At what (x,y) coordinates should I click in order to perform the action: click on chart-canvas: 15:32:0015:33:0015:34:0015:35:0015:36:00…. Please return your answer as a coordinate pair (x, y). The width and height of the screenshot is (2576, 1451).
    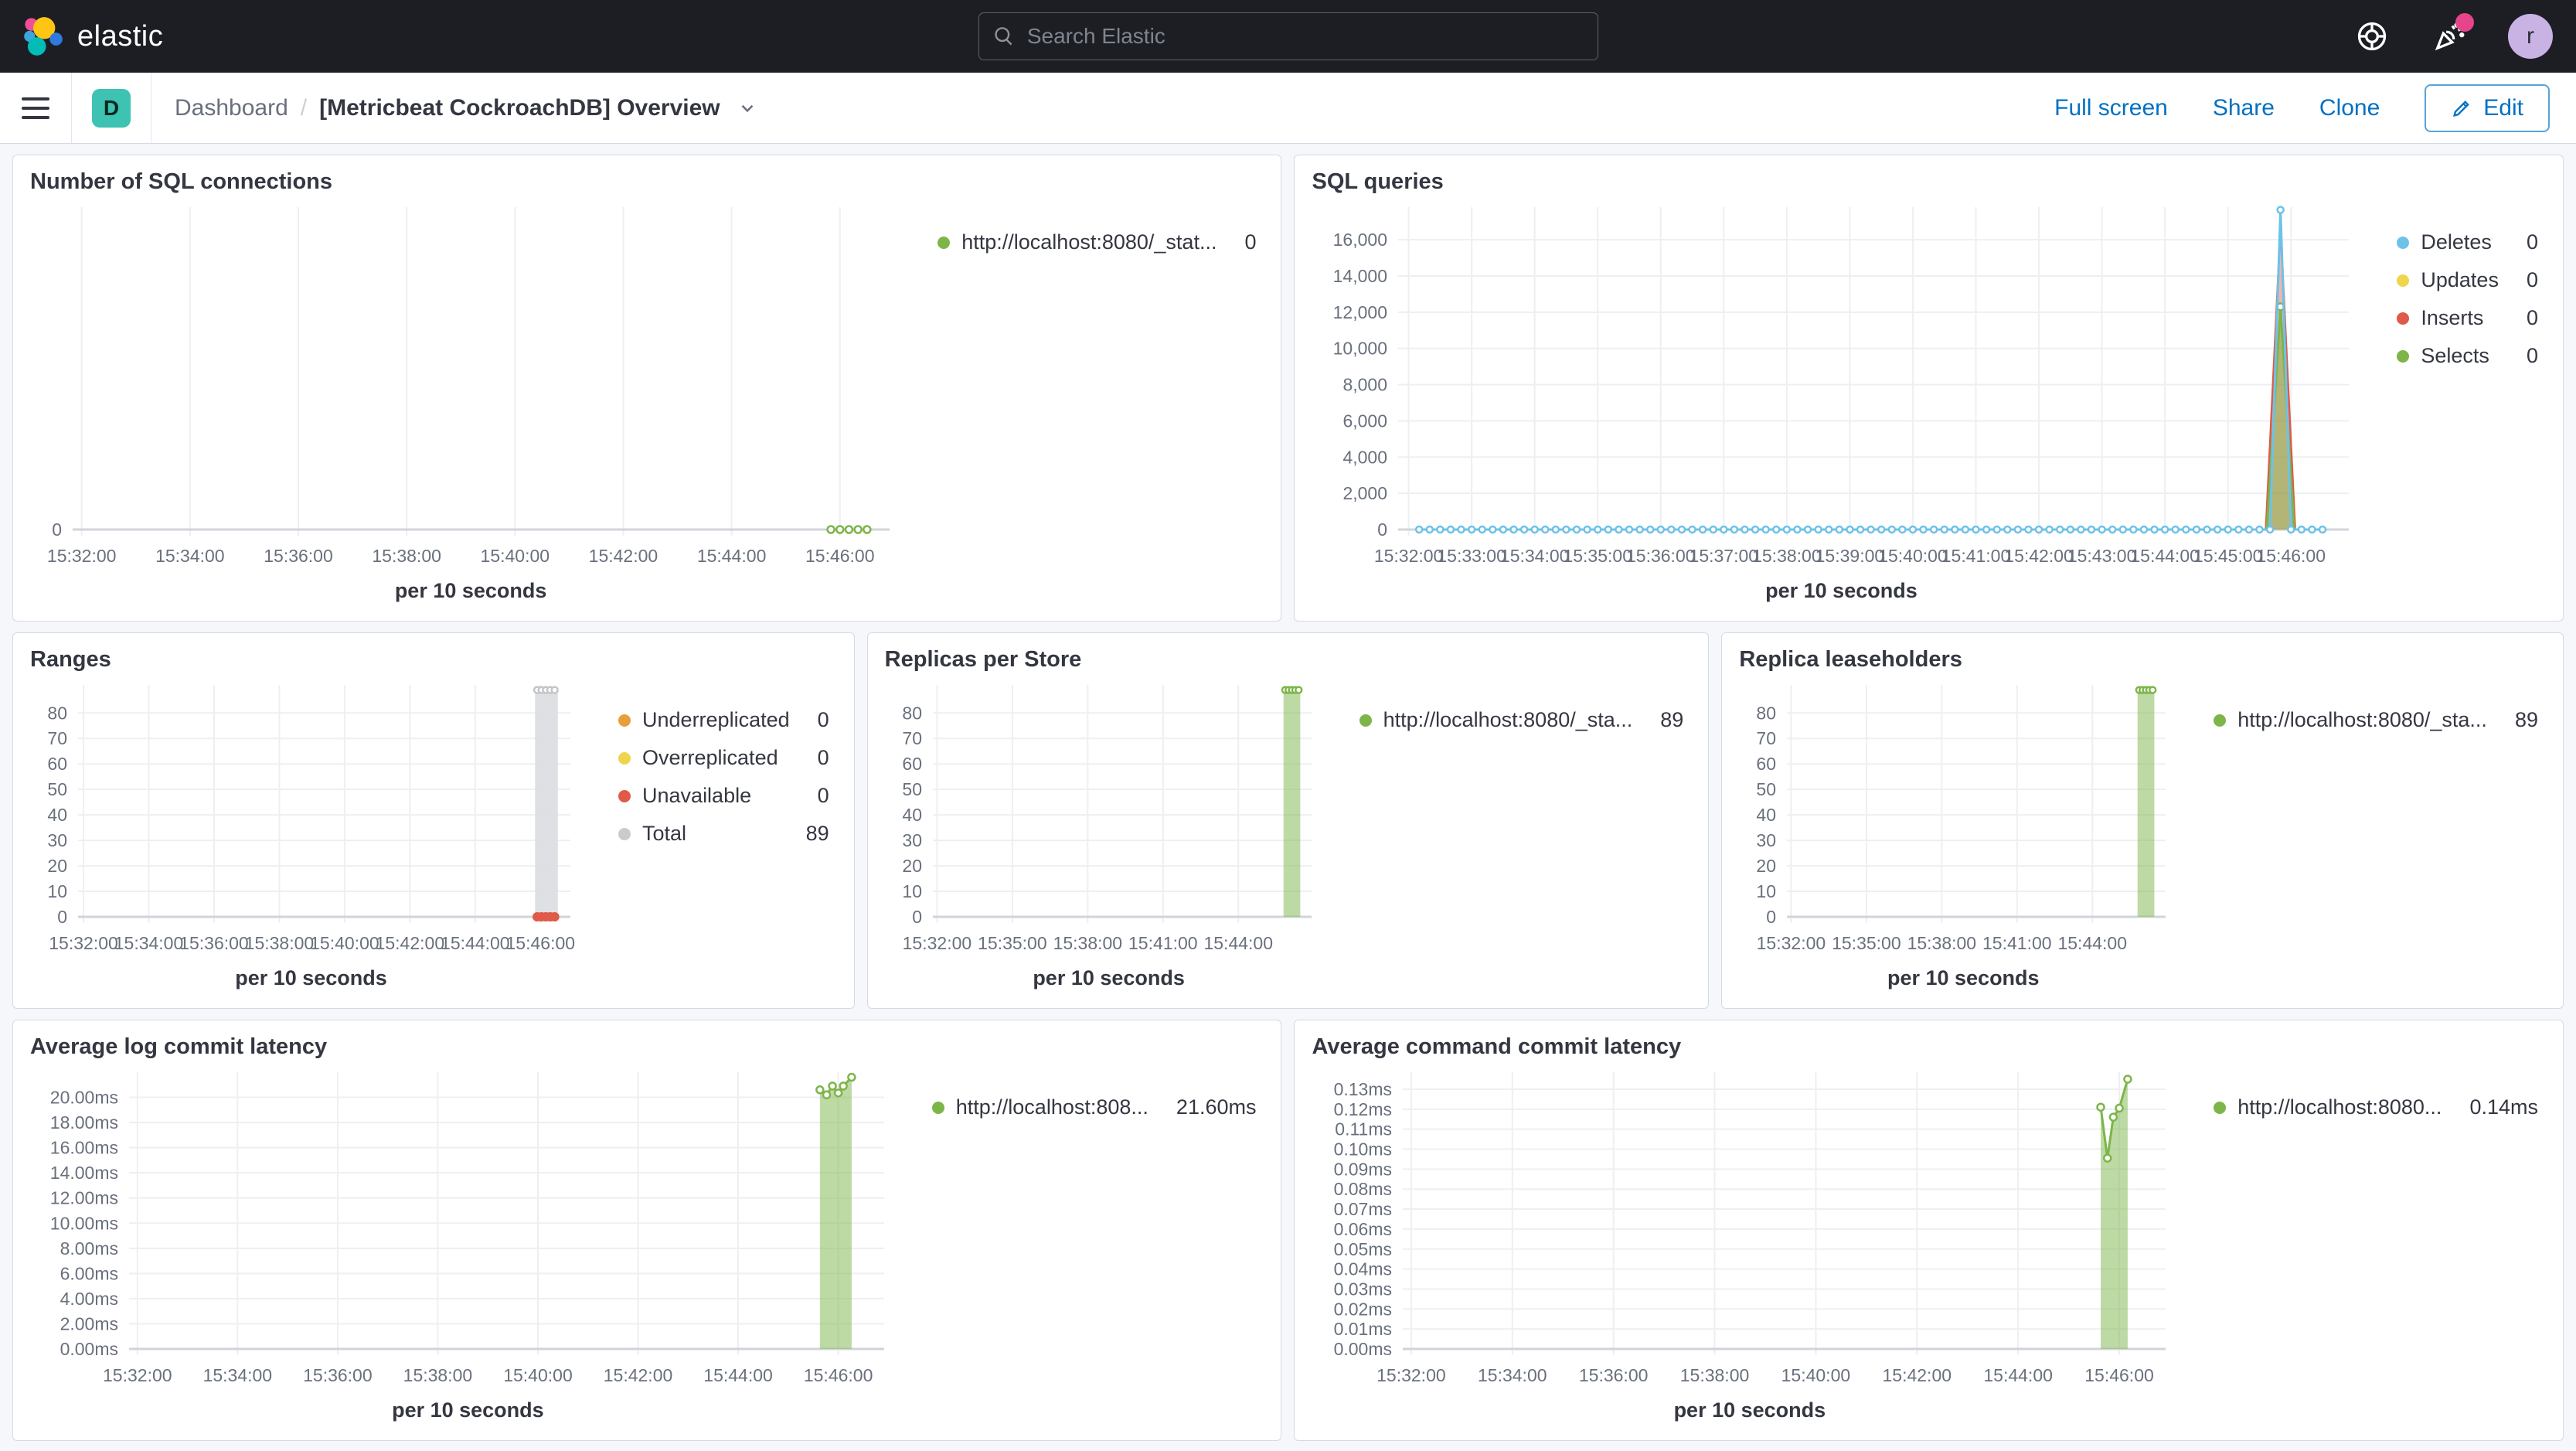
    Looking at the image, I should click on (1841, 384).